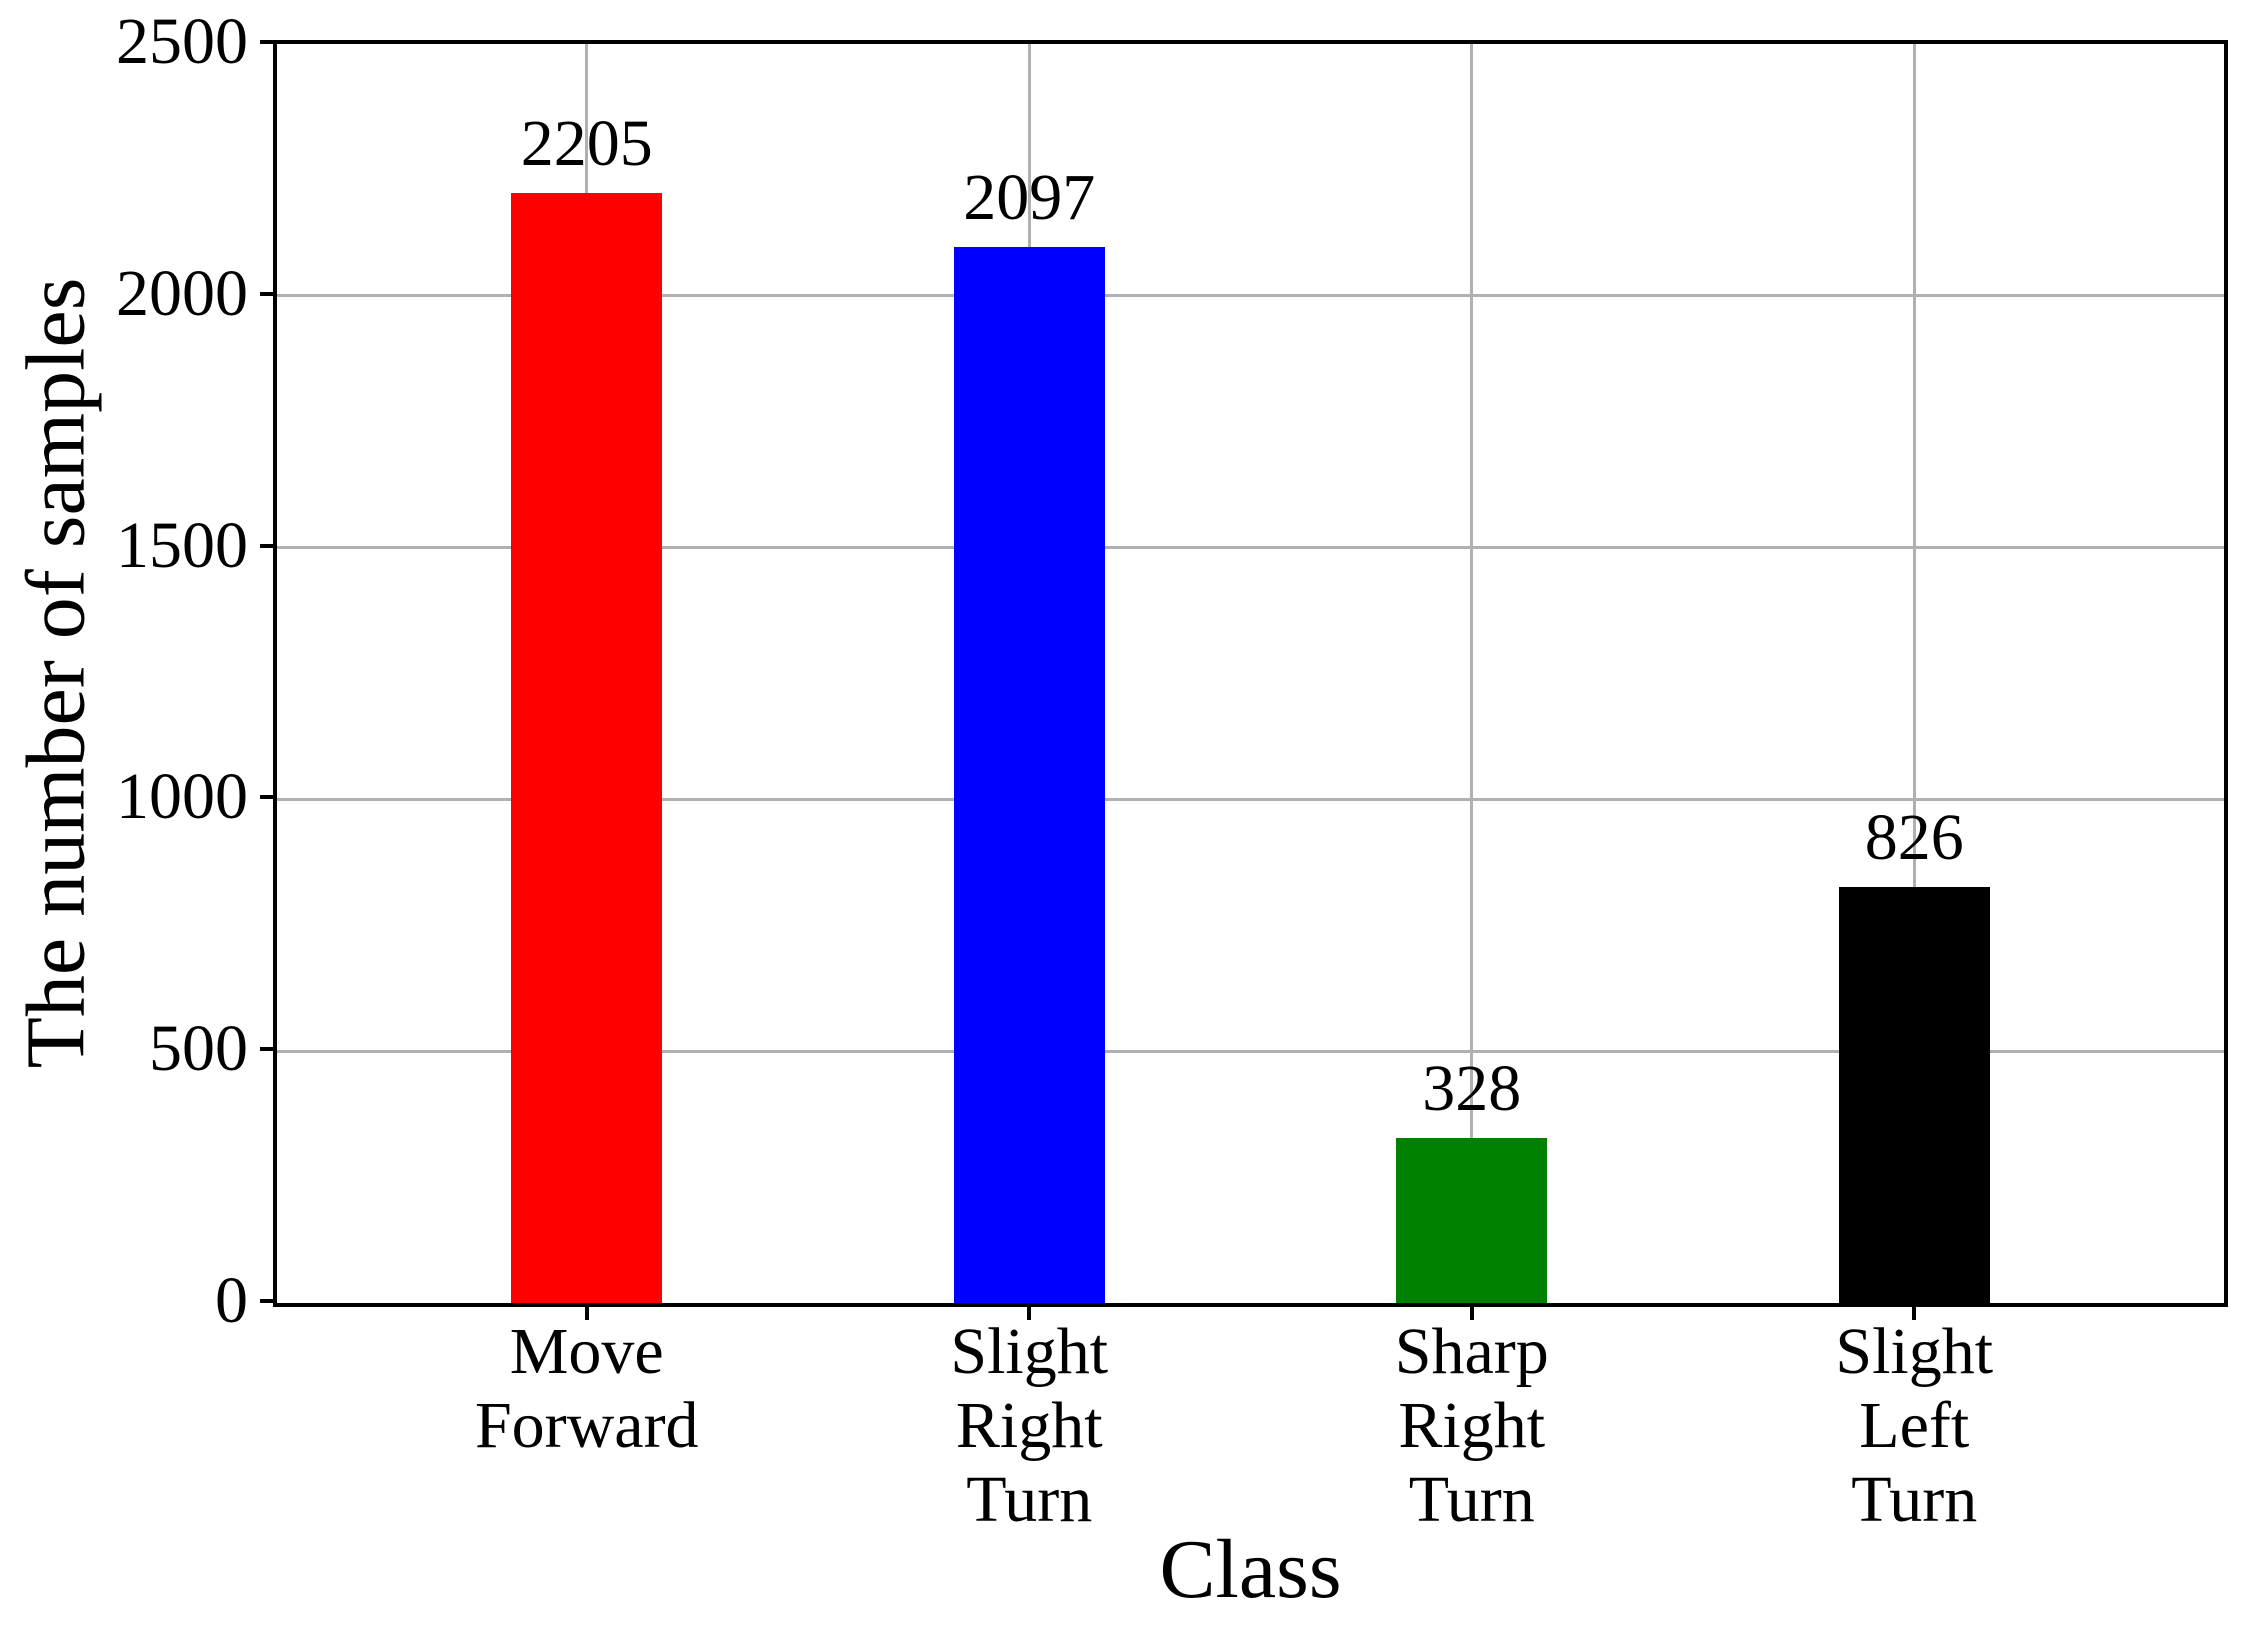 This screenshot has width=2246, height=1633. I want to click on gridline-y-2000, so click(1250, 296).